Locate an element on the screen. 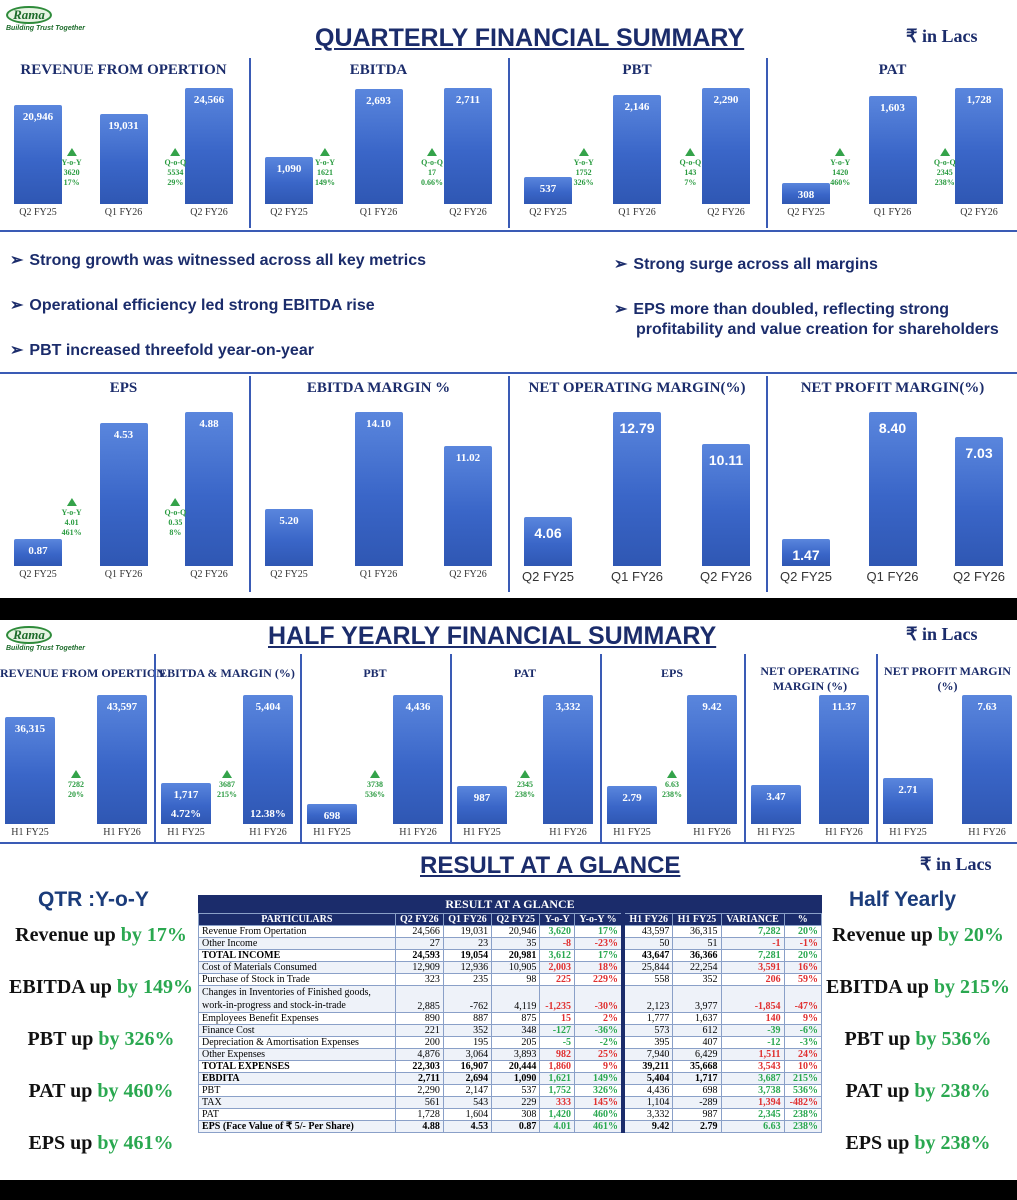 The width and height of the screenshot is (1017, 1200). growth-indicator: Y-o-Y 1621 149% is located at coordinates (325, 168).